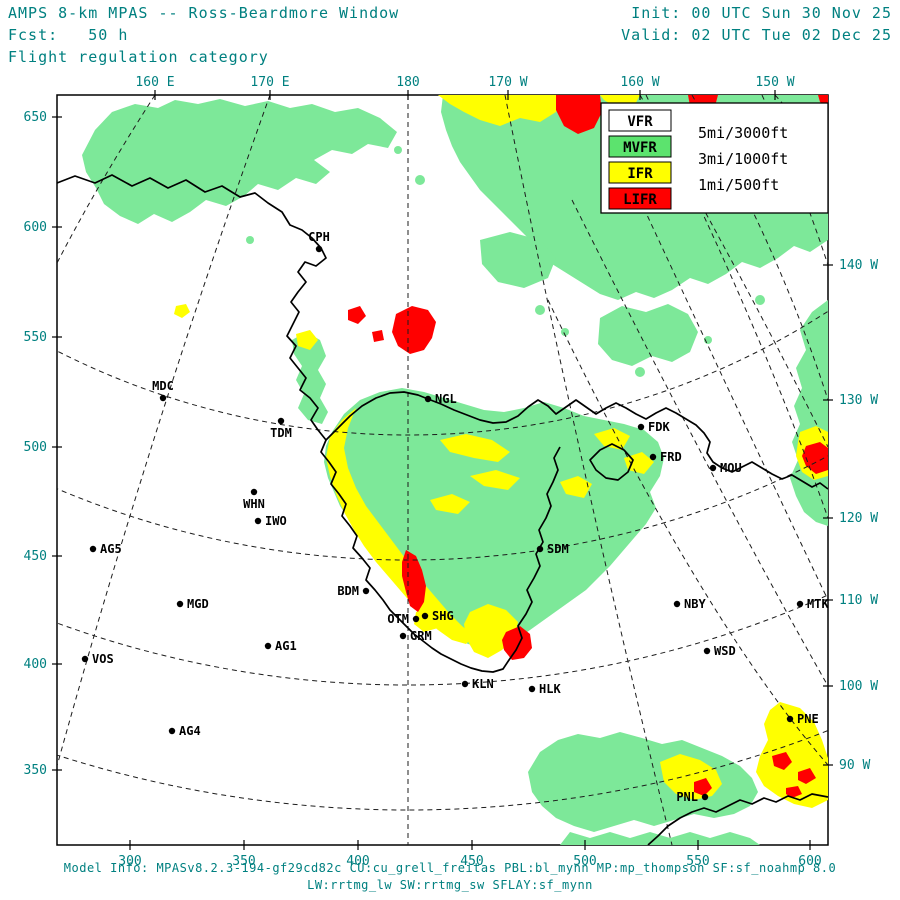  Describe the element at coordinates (348, 591) in the screenshot. I see `station-label: BDM` at that location.